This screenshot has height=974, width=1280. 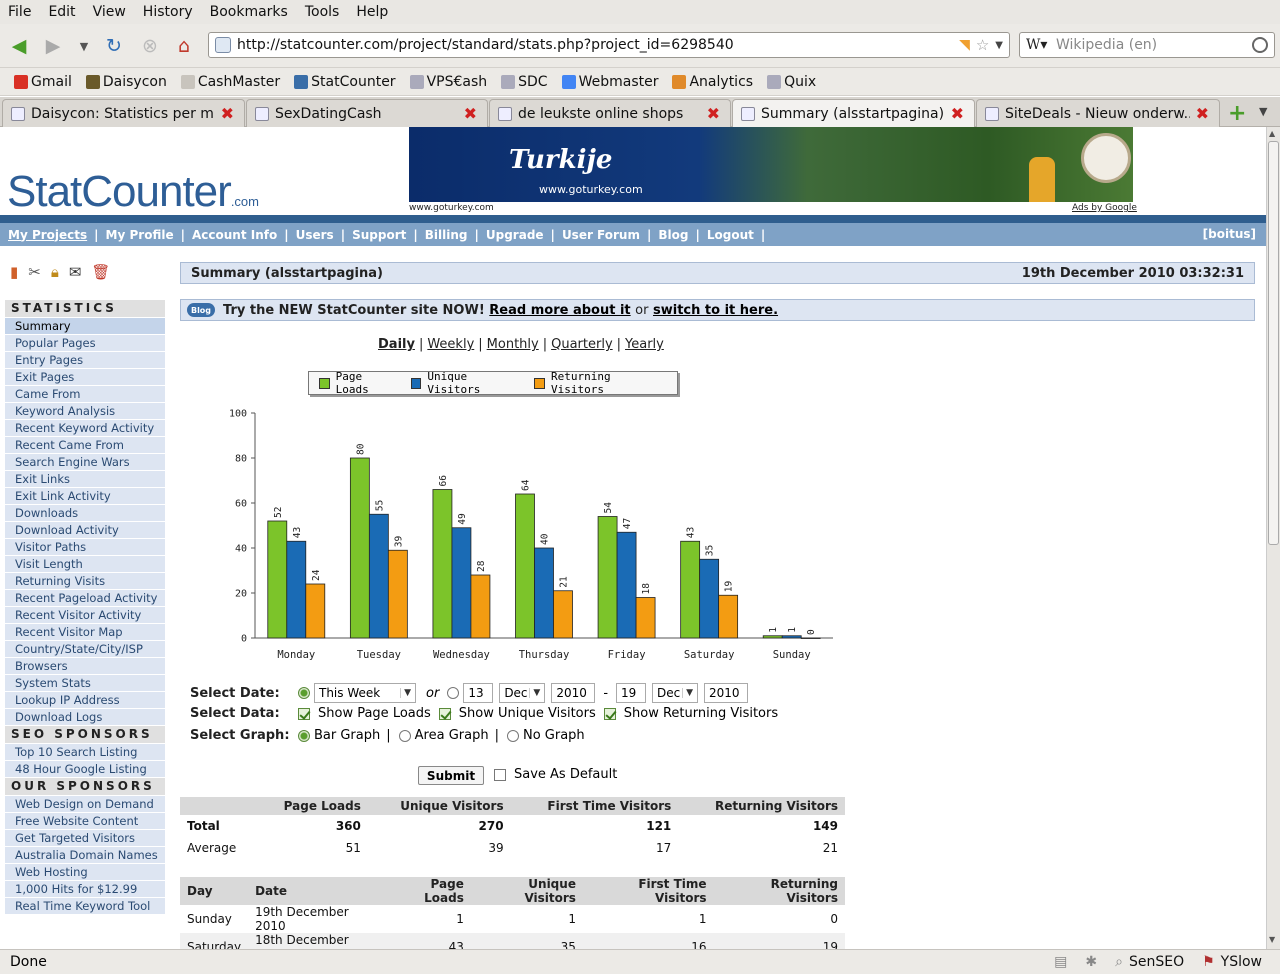 What do you see at coordinates (167, 12) in the screenshot?
I see `menu-history: History` at bounding box center [167, 12].